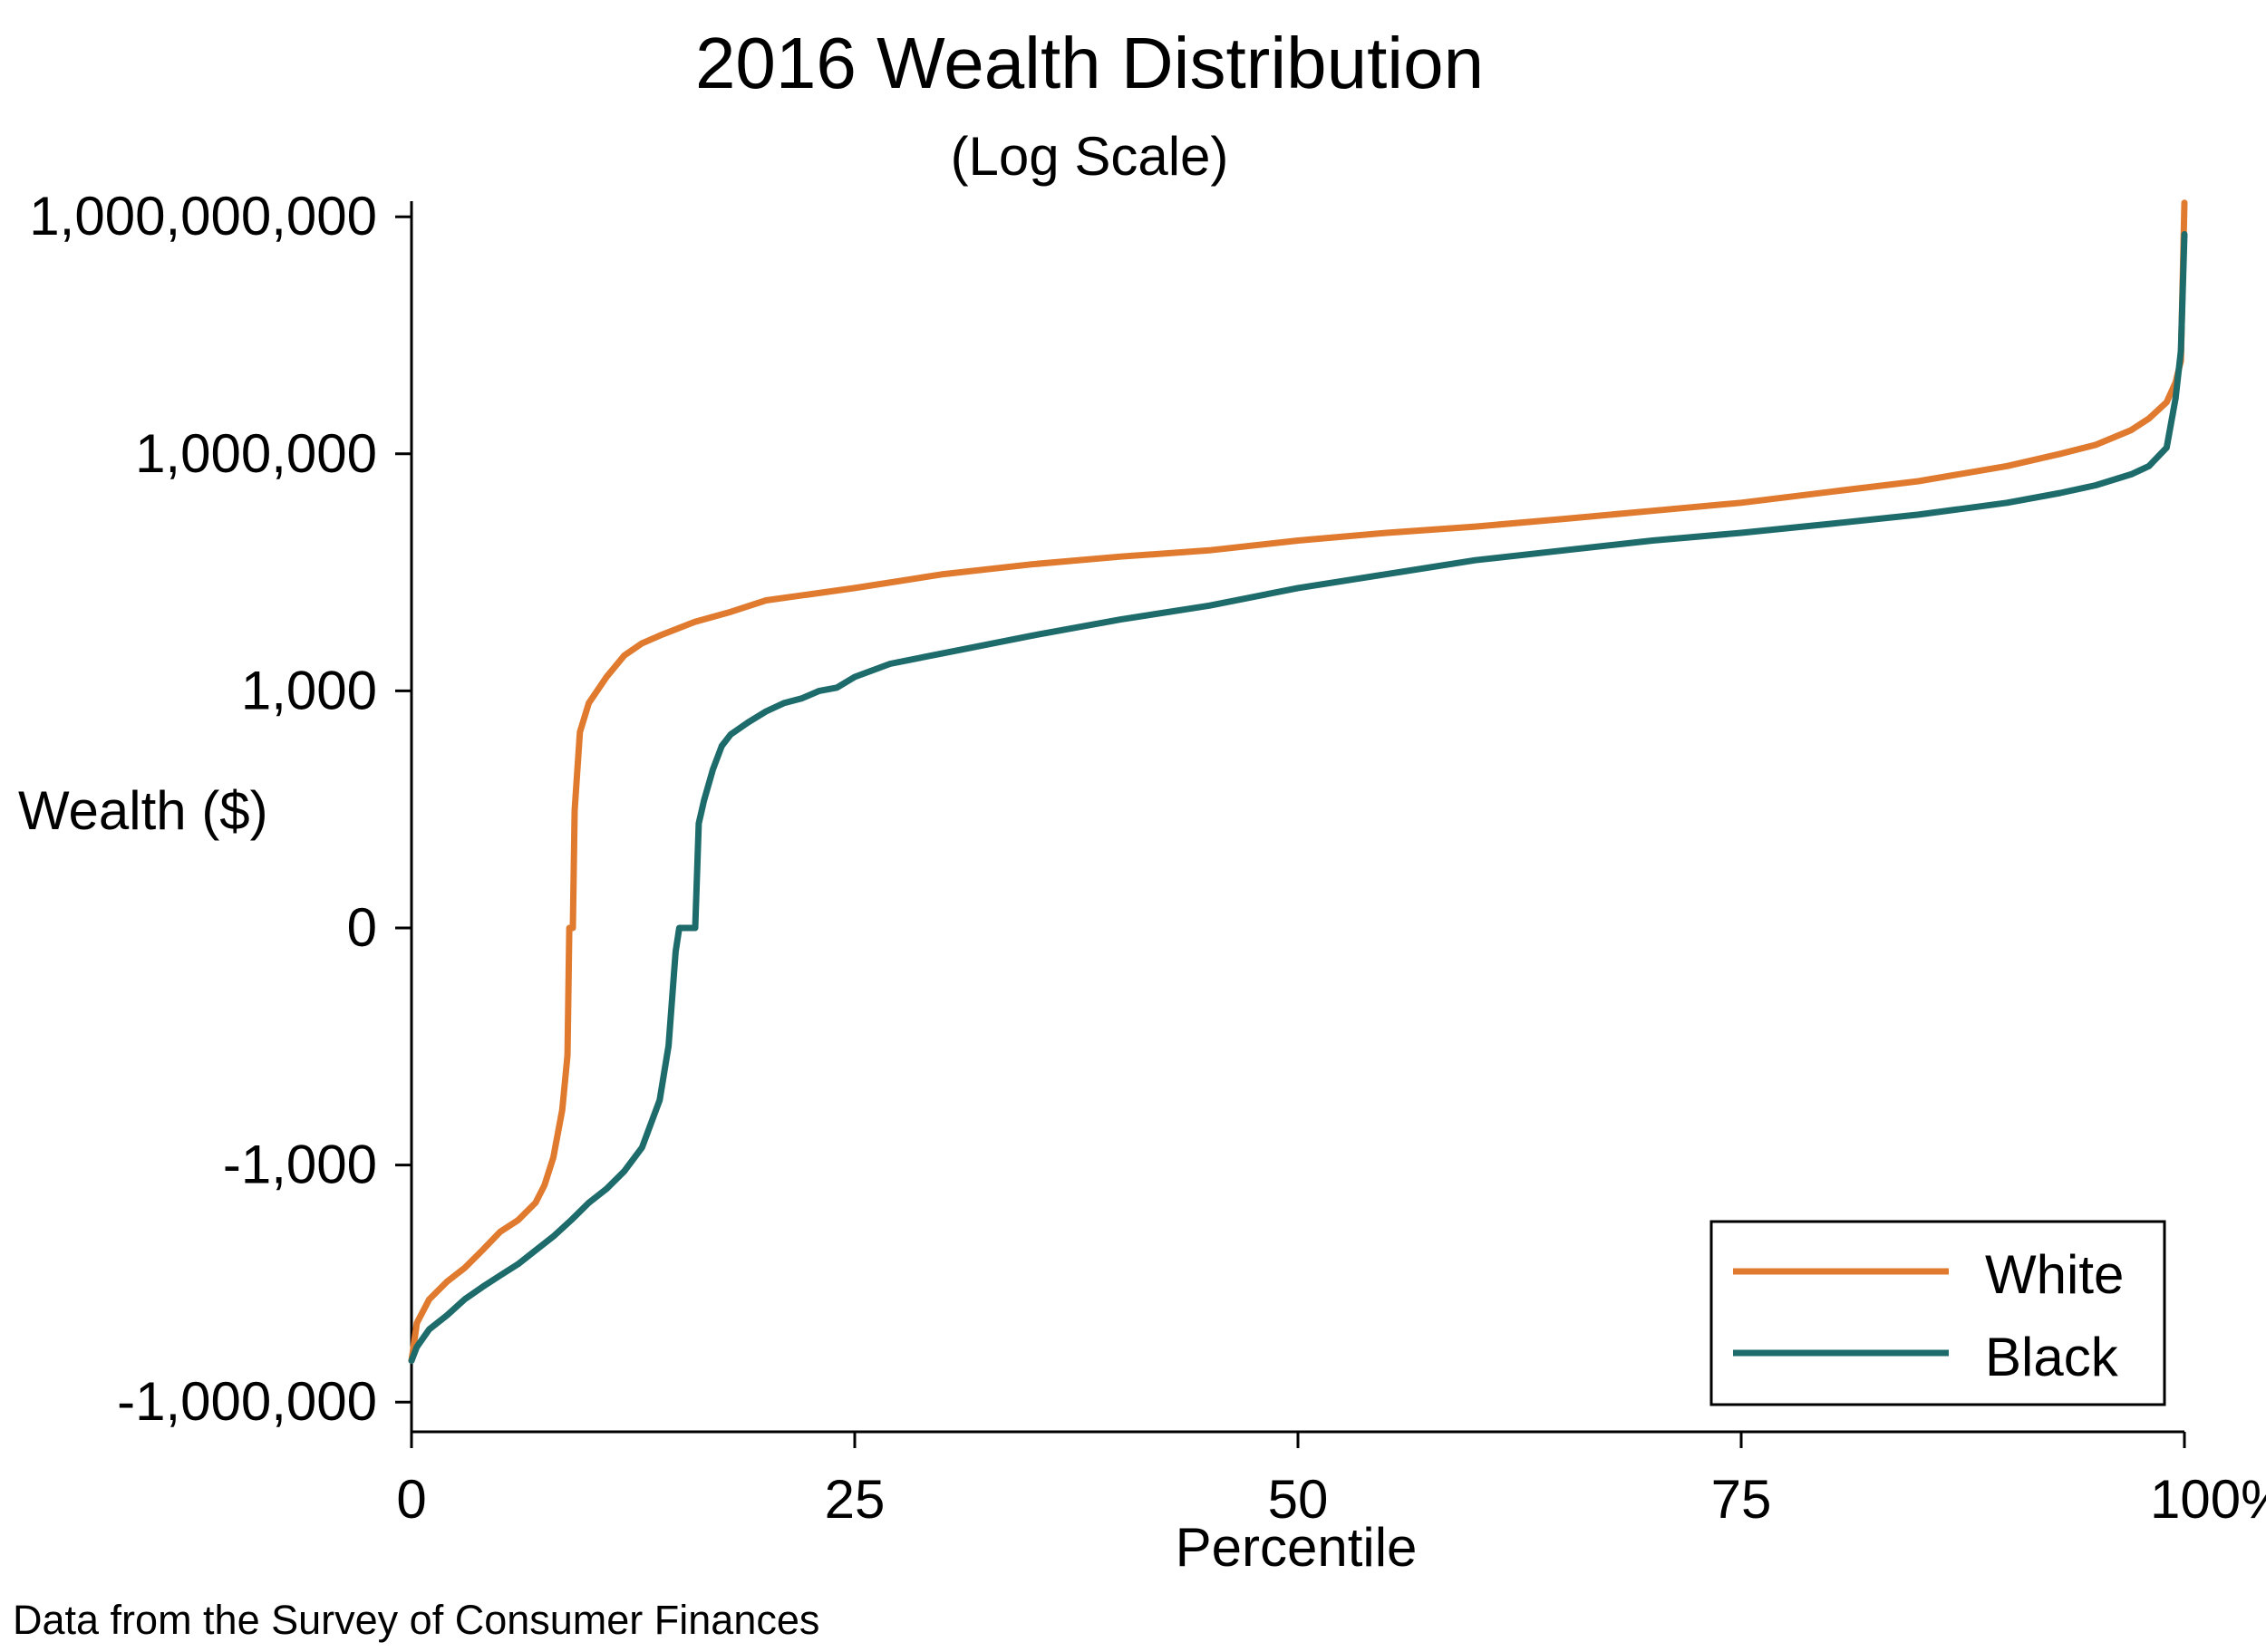 The width and height of the screenshot is (2266, 1652). Describe the element at coordinates (1297, 1547) in the screenshot. I see `x-axis-label: Percentile` at that location.